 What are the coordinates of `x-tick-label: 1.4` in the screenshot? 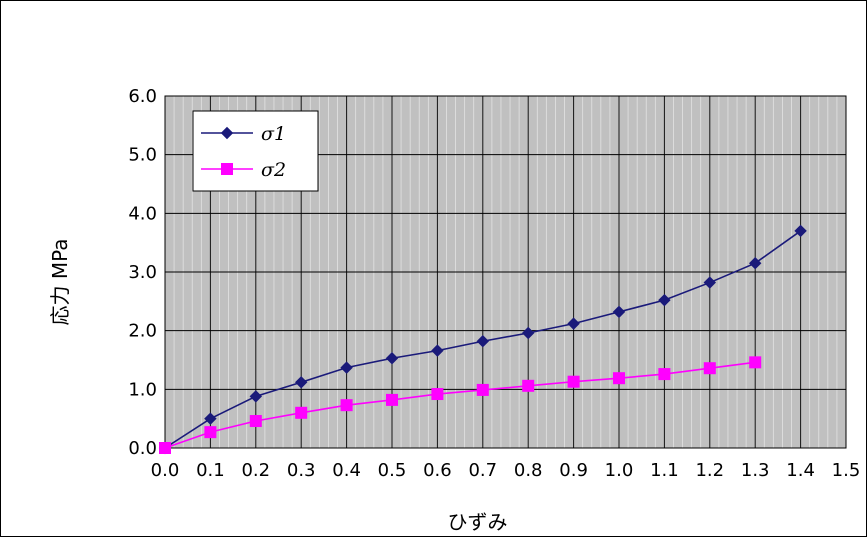 It's located at (800, 470).